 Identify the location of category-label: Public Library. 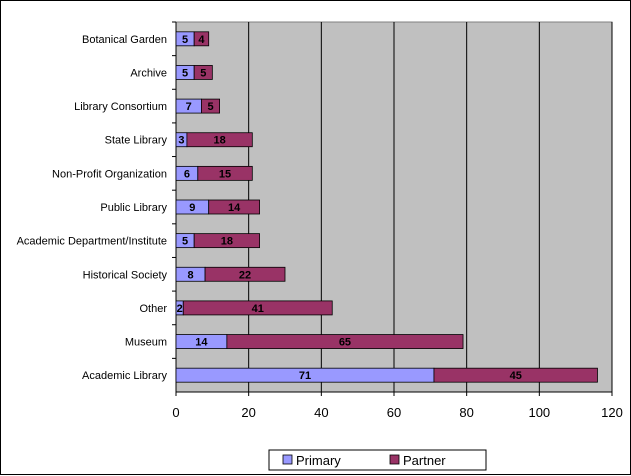
(133, 208).